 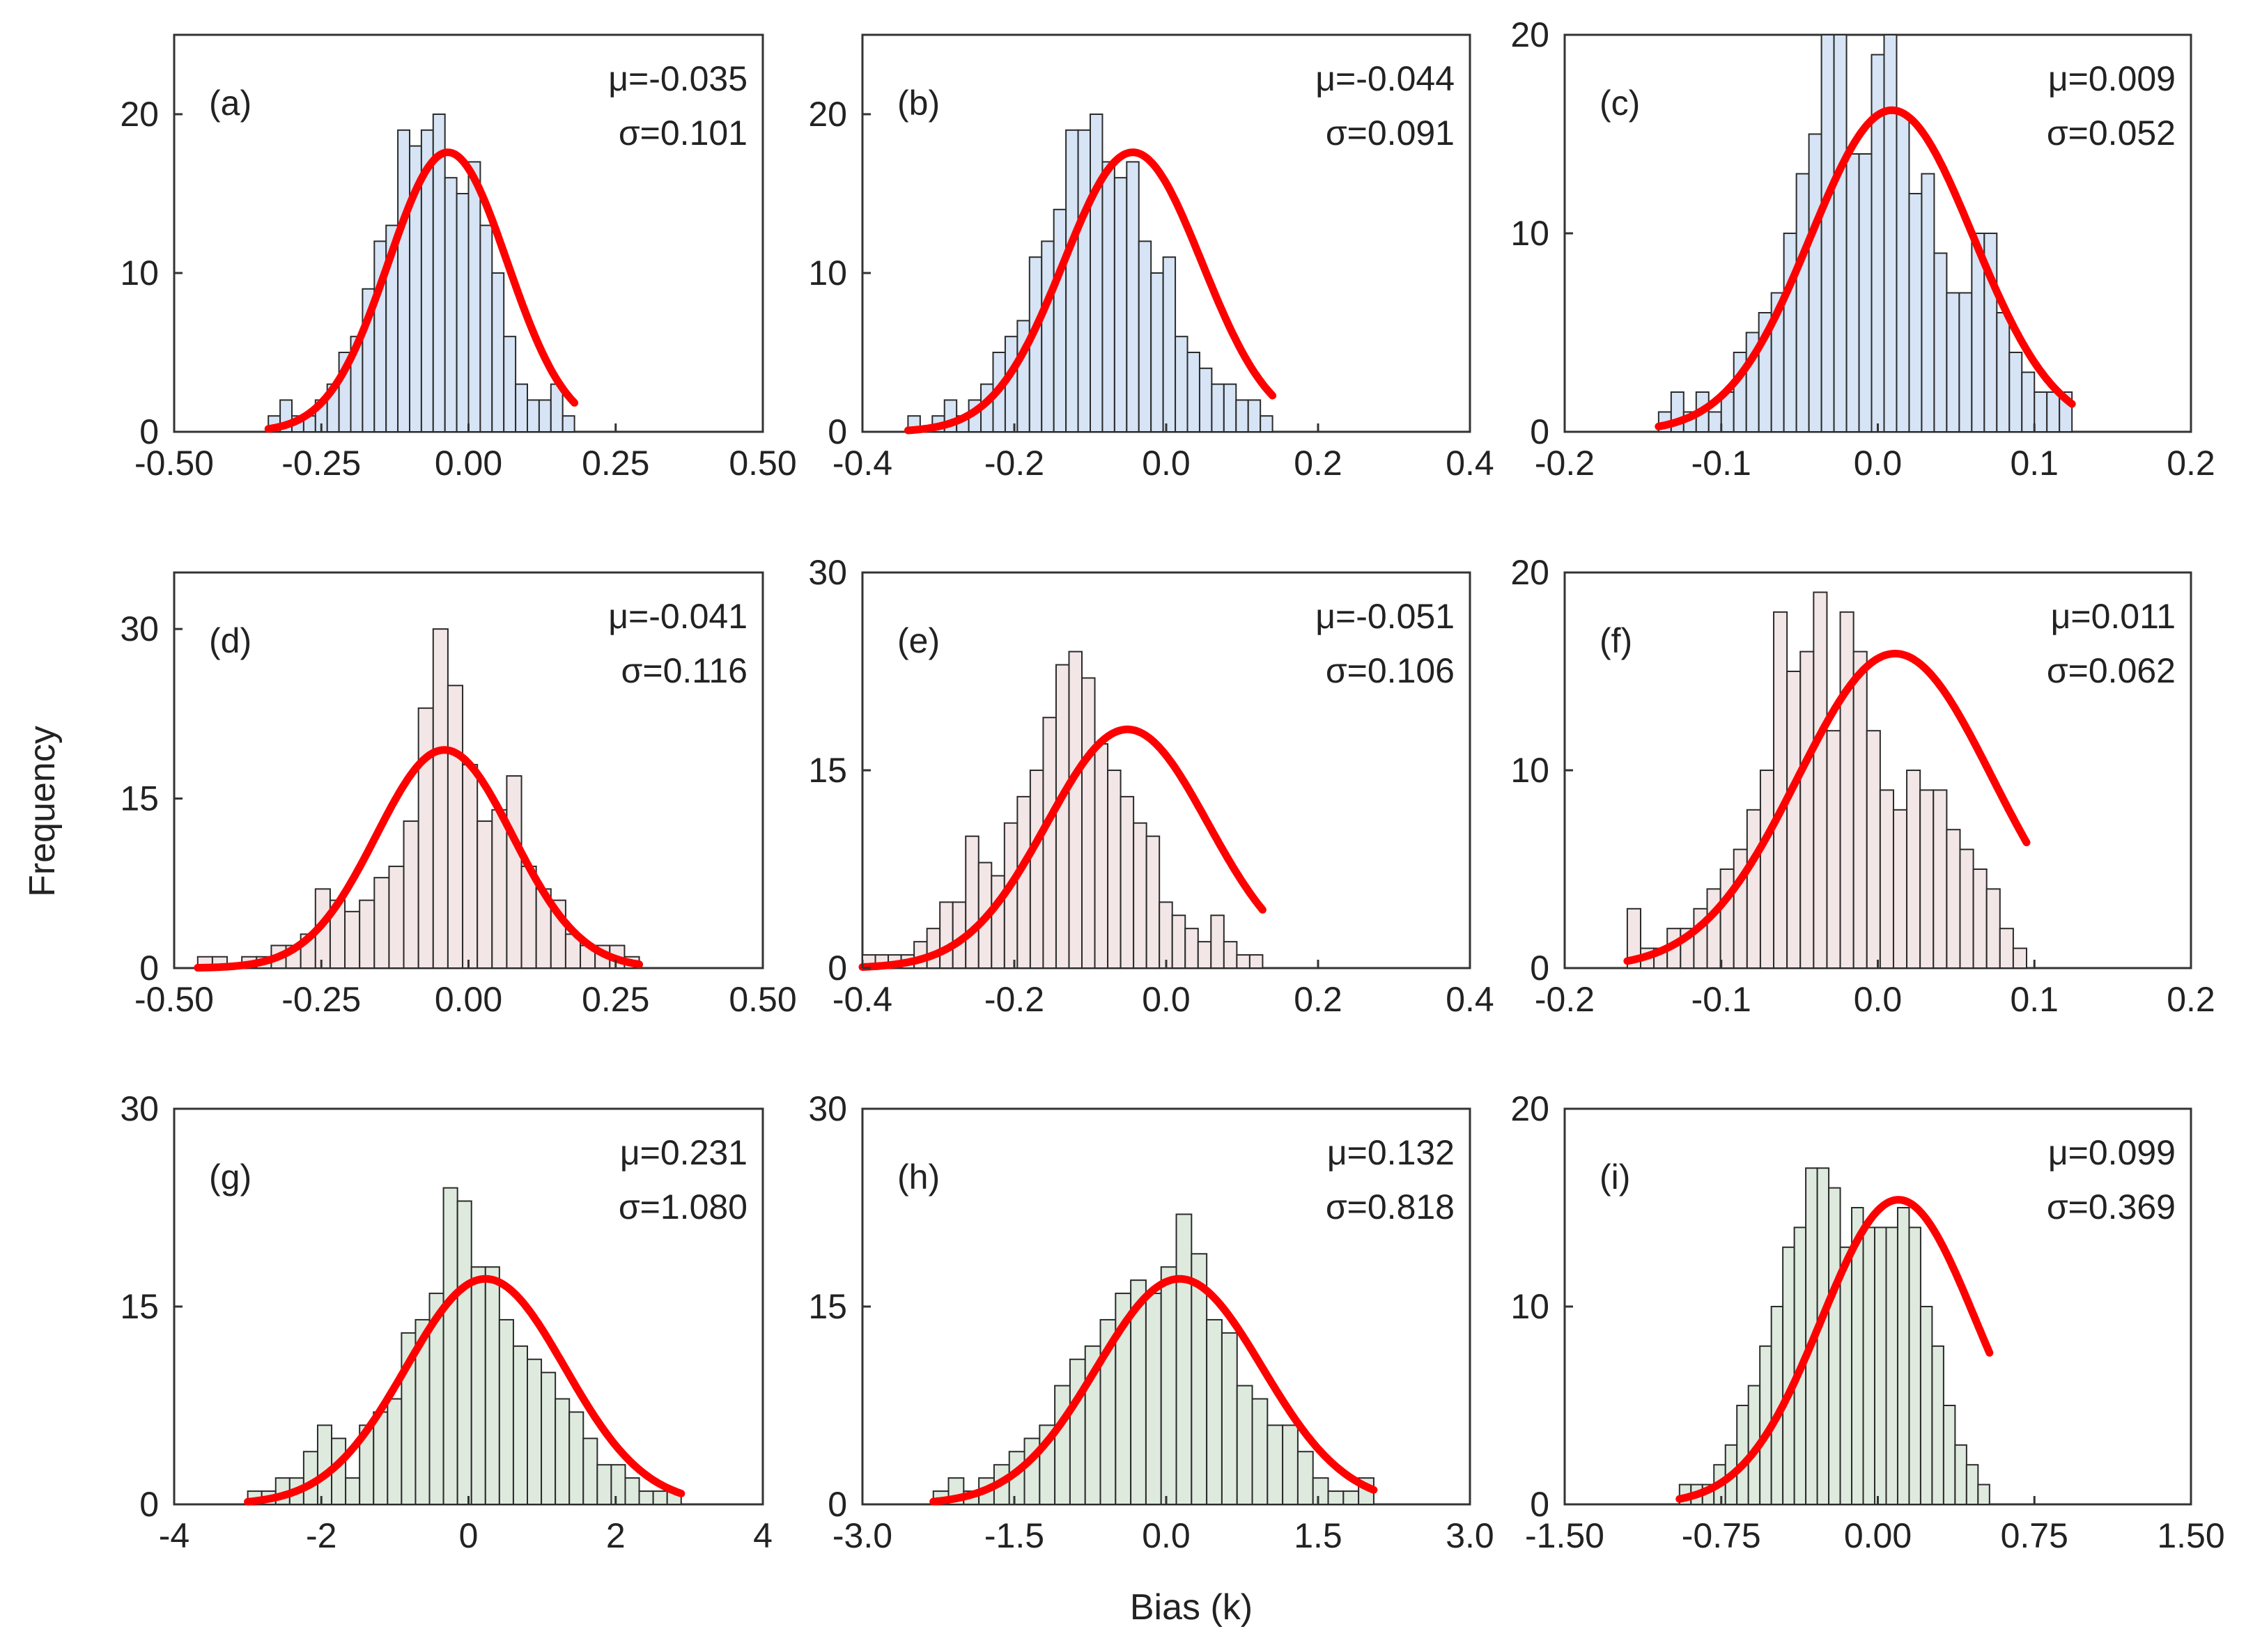 I want to click on x-tick-label: -4, so click(x=174, y=1535).